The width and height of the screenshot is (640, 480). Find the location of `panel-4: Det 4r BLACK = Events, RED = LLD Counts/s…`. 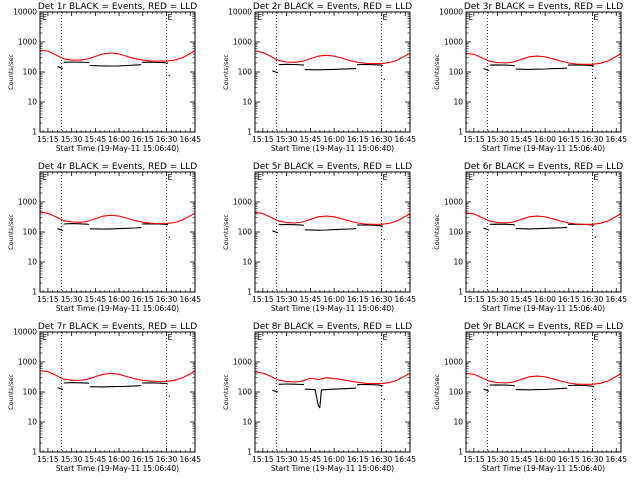

panel-4: Det 4r BLACK = Events, RED = LLD Counts/s… is located at coordinates (104, 237).